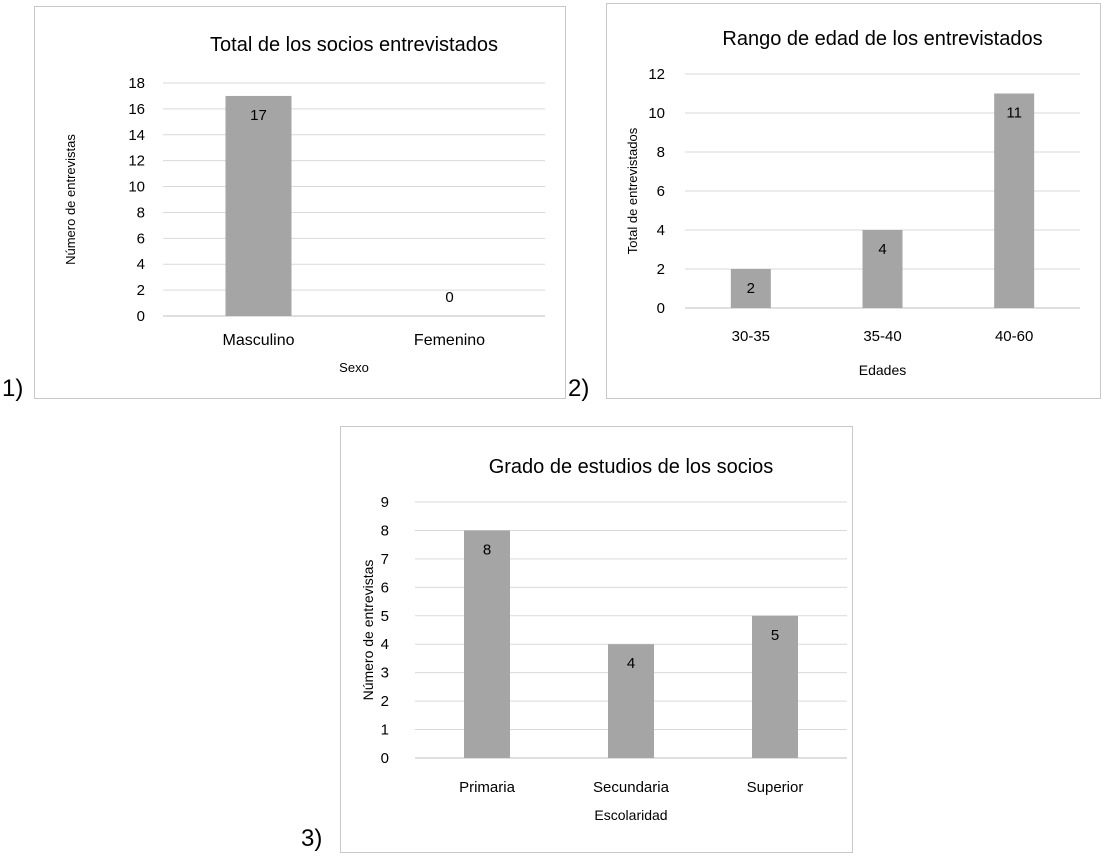 This screenshot has width=1101, height=856. Describe the element at coordinates (1014, 113) in the screenshot. I see `data-label: 11` at that location.